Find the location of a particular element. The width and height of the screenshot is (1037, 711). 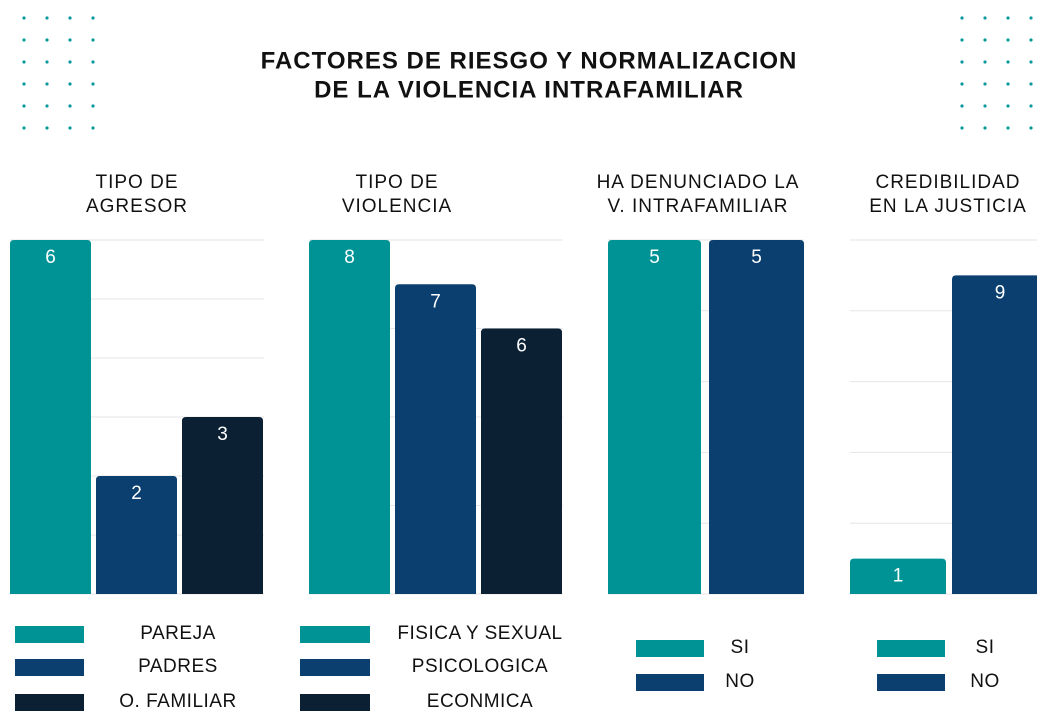

main-title: FACTORES DE RIESGO Y NORMALIZACION is located at coordinates (529, 60).